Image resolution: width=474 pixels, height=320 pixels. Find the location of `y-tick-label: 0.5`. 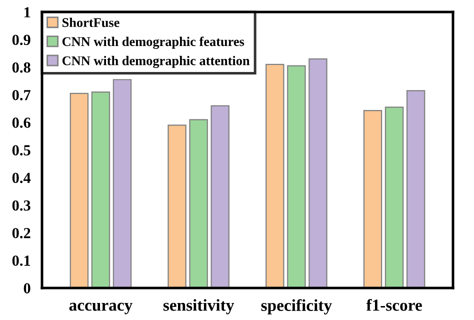

y-tick-label: 0.5 is located at coordinates (21, 150).